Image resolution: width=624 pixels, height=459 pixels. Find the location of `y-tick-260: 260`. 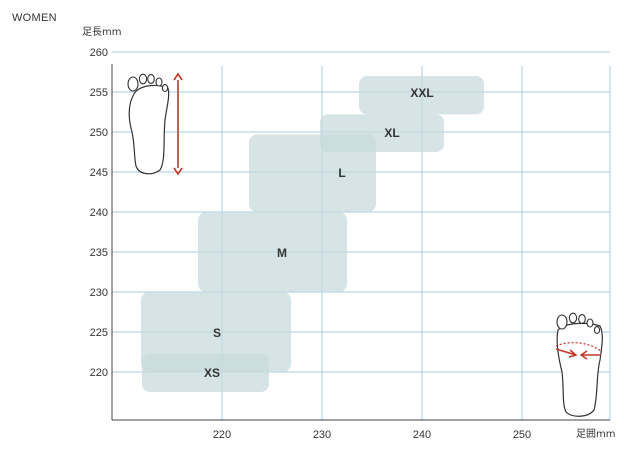

y-tick-260: 260 is located at coordinates (99, 53).